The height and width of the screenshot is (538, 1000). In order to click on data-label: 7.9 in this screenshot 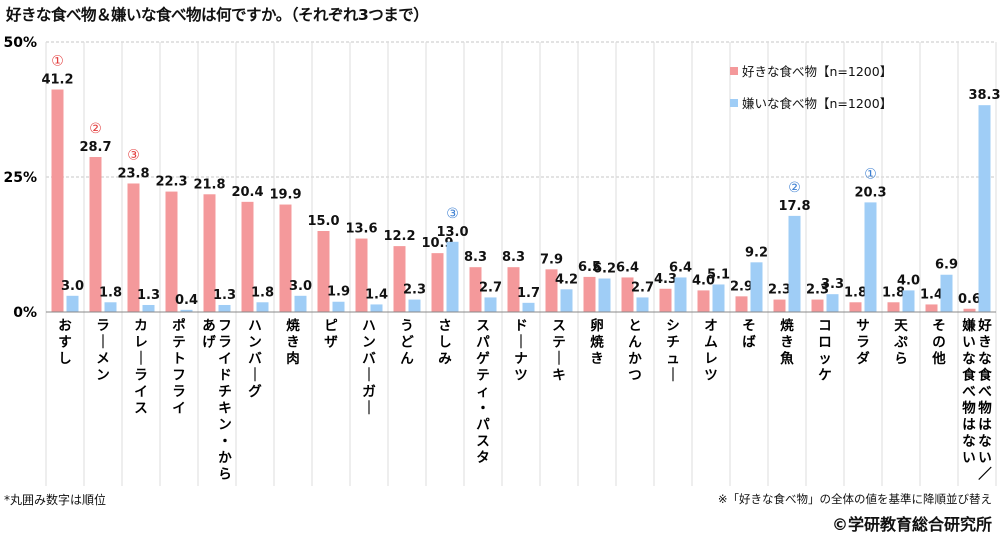, I will do `click(551, 259)`.